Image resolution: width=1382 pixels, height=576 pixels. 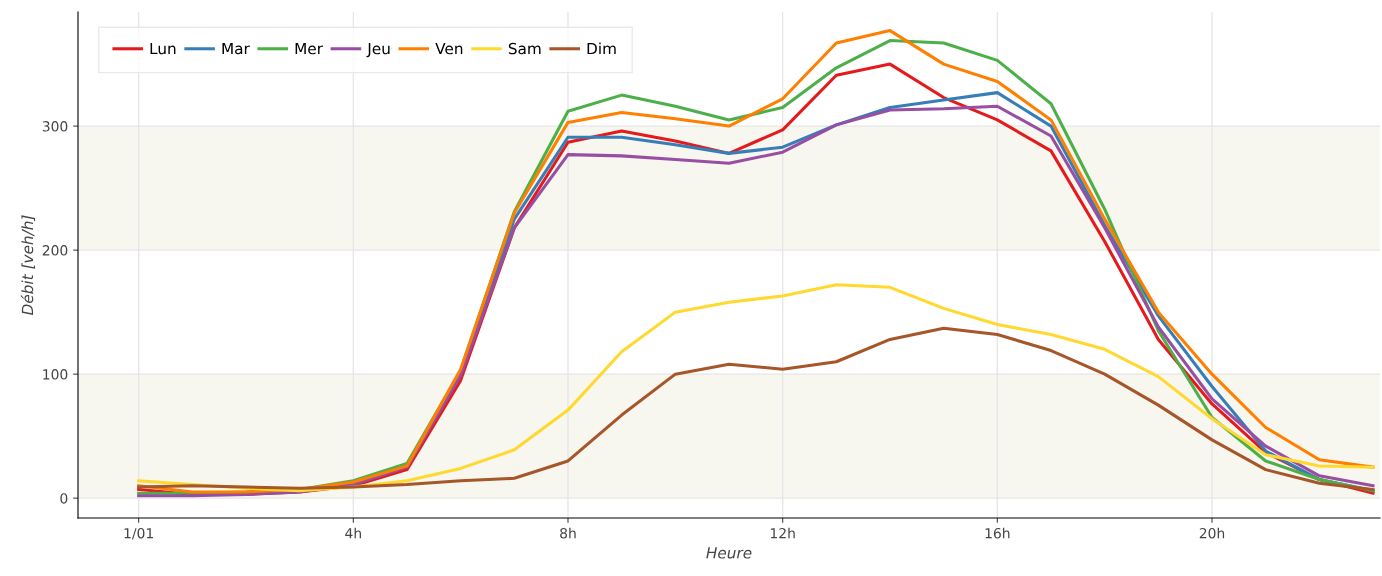 I want to click on x-tick-label: 1/01, so click(x=138, y=533).